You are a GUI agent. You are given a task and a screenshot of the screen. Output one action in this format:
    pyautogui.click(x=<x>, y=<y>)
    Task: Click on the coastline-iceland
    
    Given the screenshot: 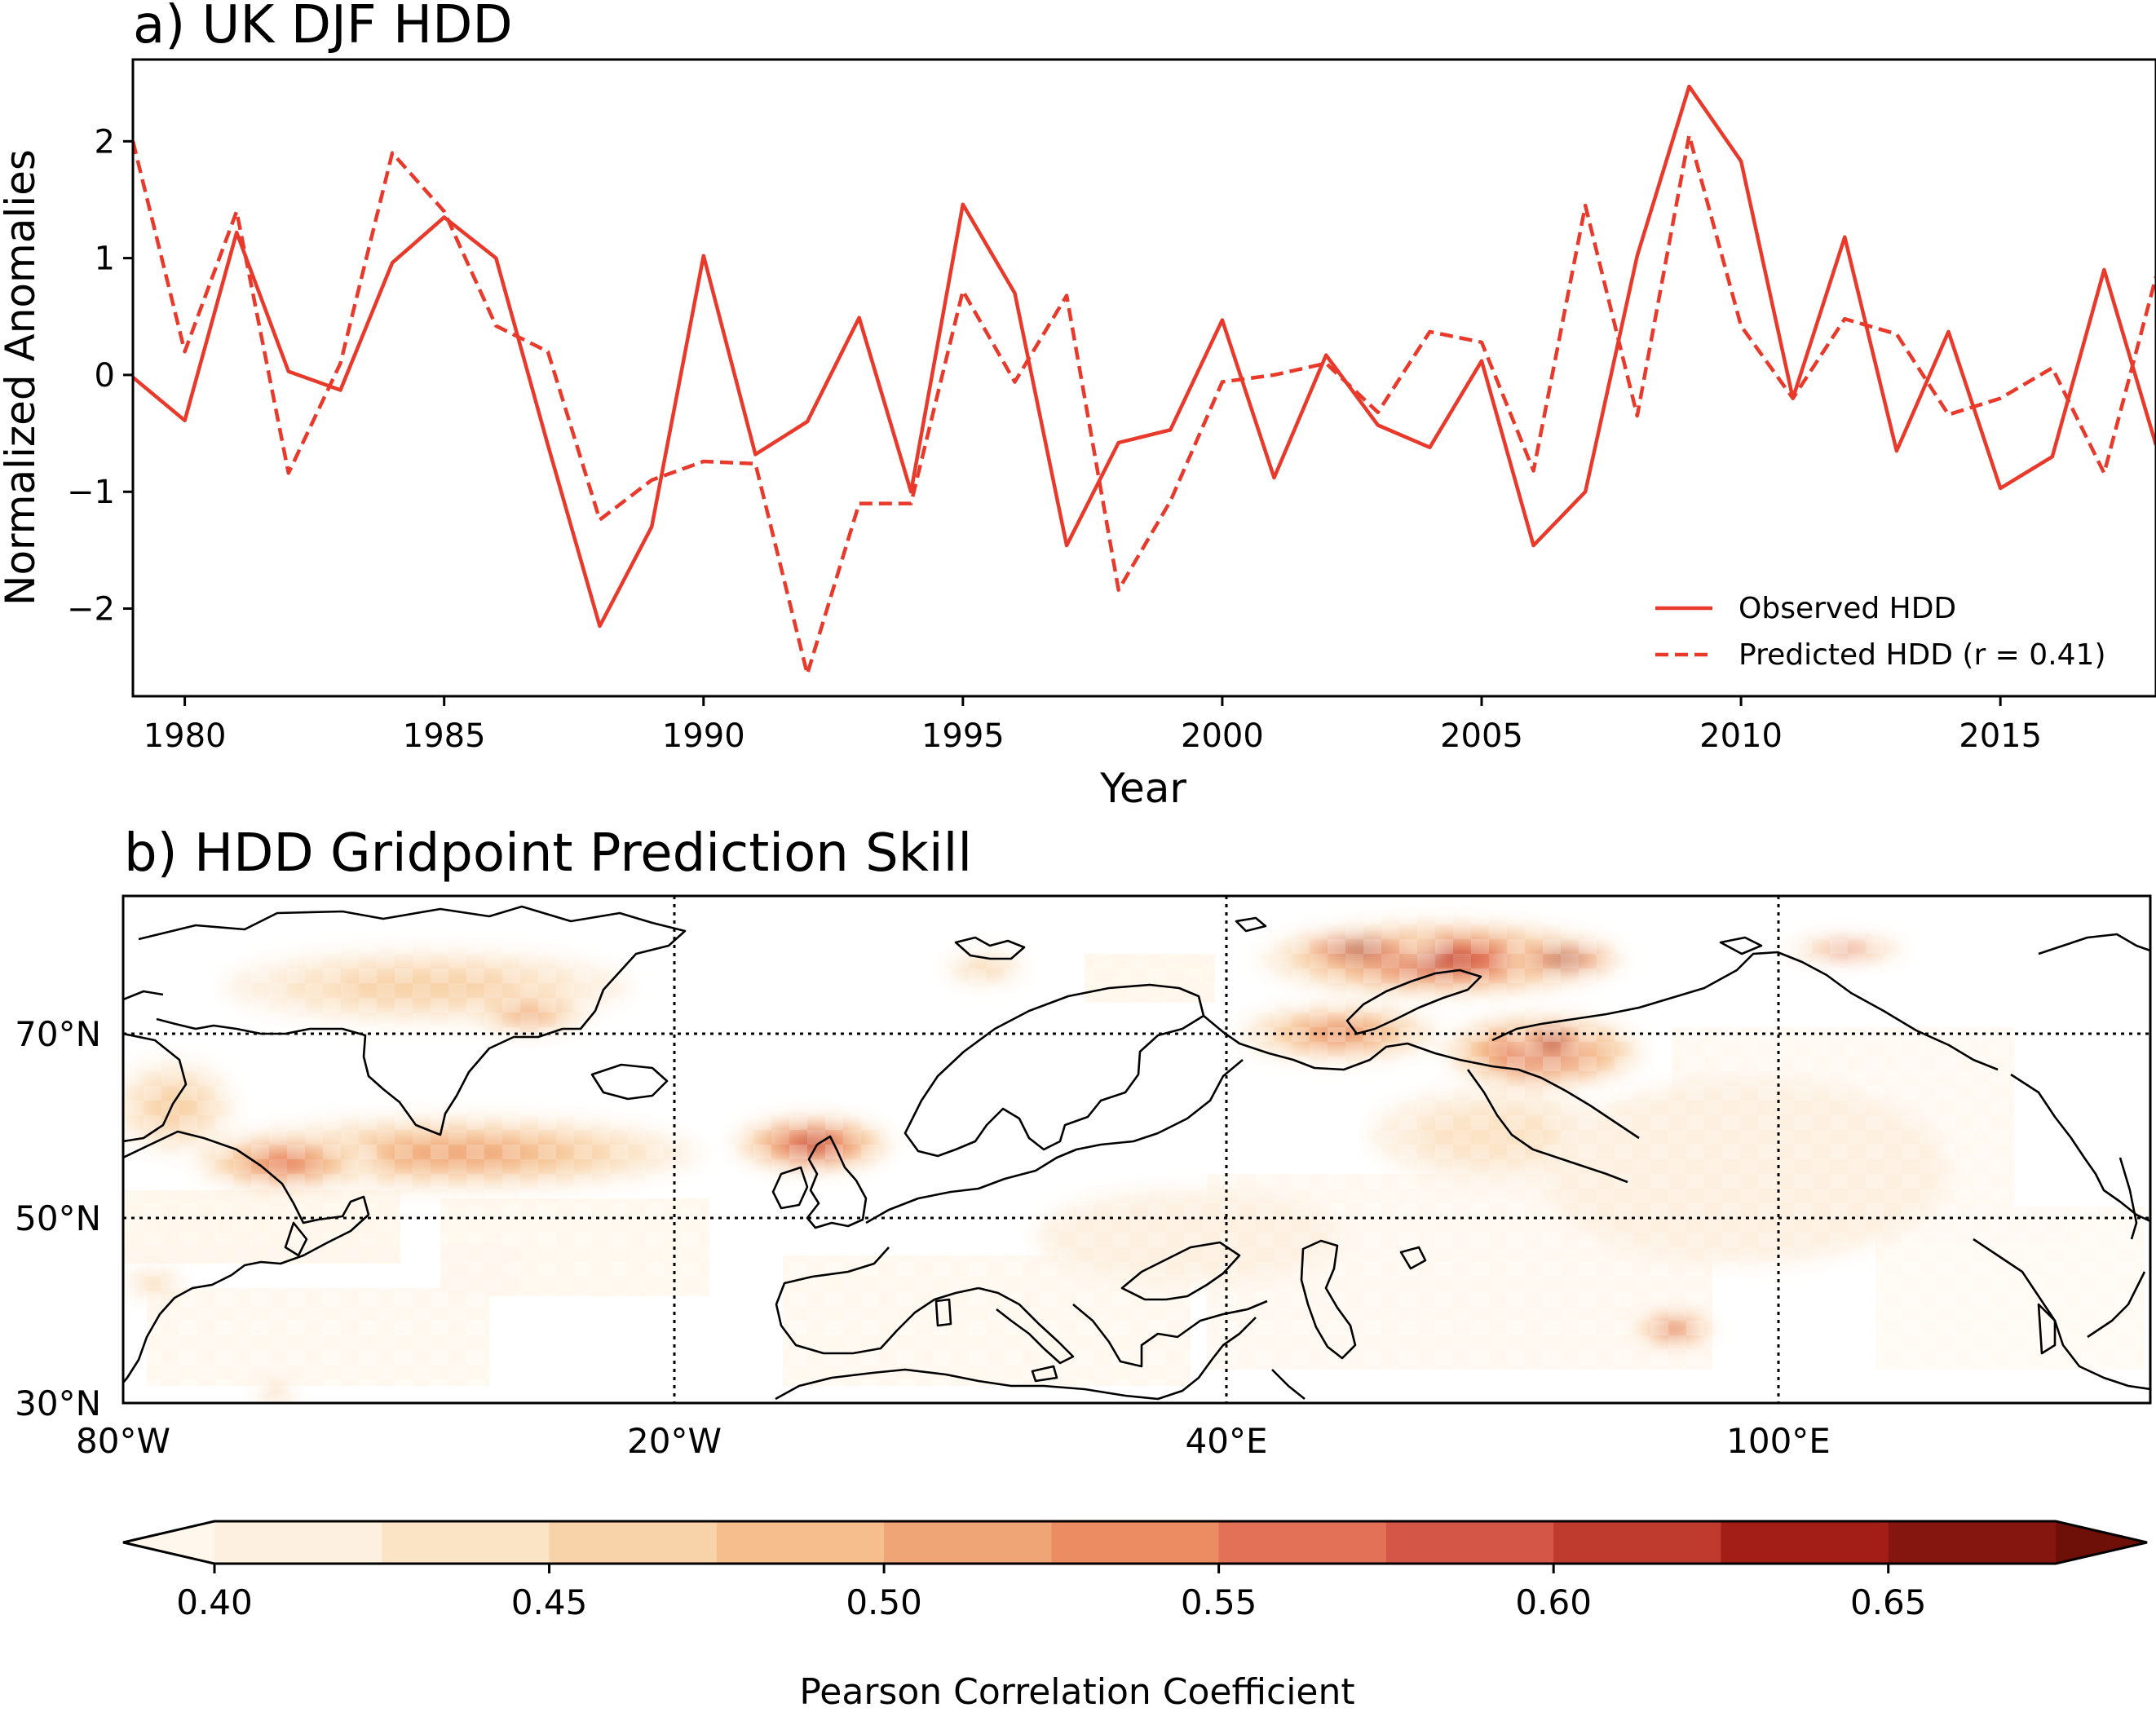 What is the action you would take?
    pyautogui.click(x=629, y=1082)
    